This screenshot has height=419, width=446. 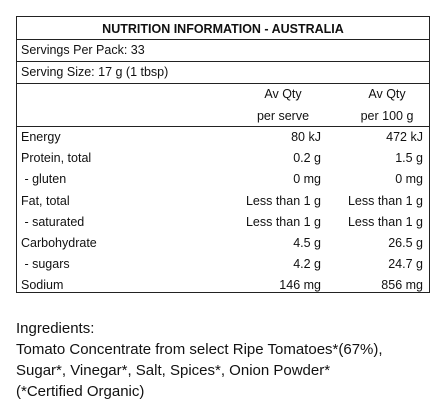 I want to click on nutrient-per-100g: 24.7 g, so click(x=405, y=264).